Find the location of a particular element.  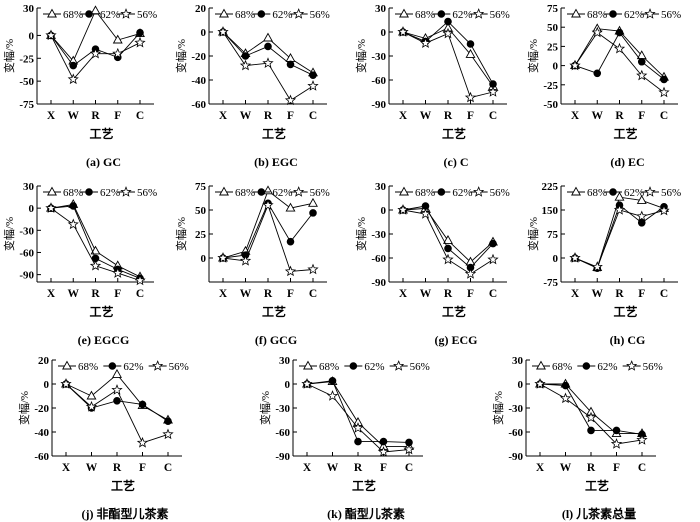

y-axis-label: 变幅/% is located at coordinates (361, 234).